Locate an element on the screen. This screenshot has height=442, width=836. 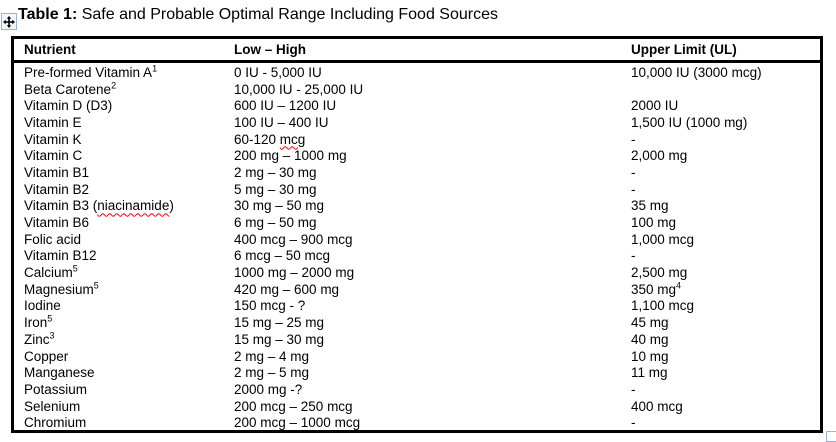
low-high-cell: 15 mg – 30 mg is located at coordinates (279, 339).